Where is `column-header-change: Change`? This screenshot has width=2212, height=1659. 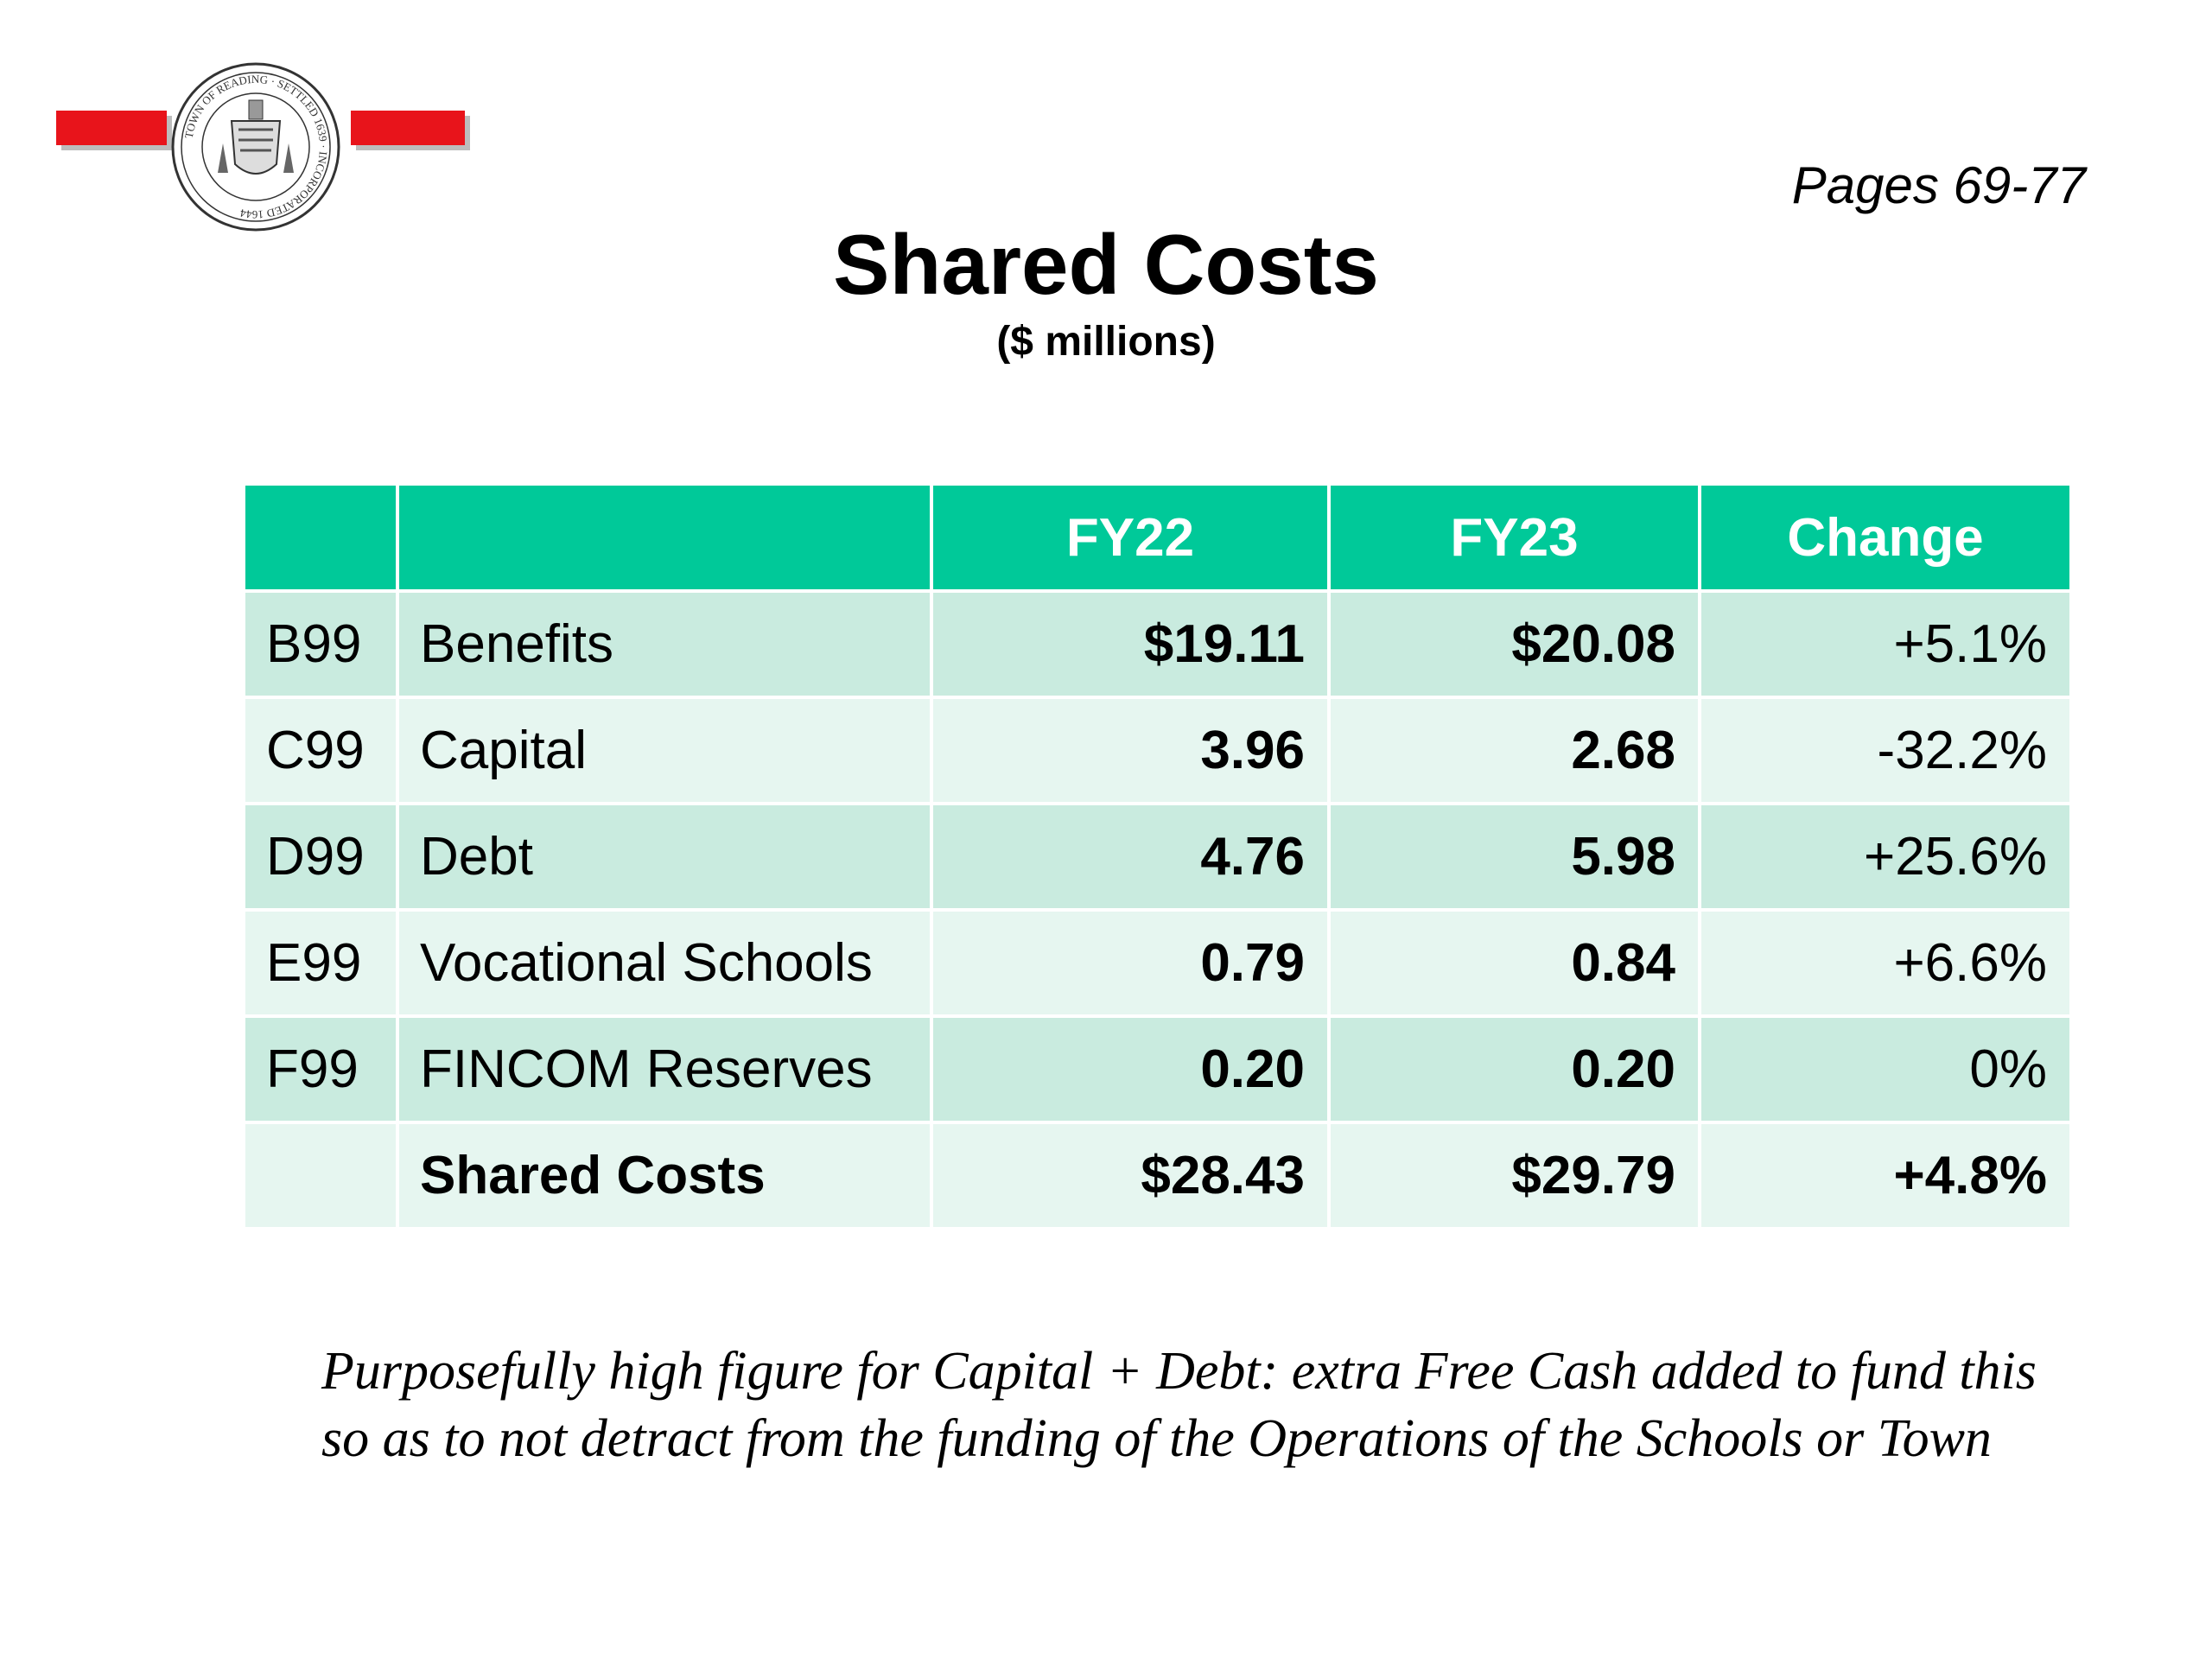 column-header-change: Change is located at coordinates (1885, 537).